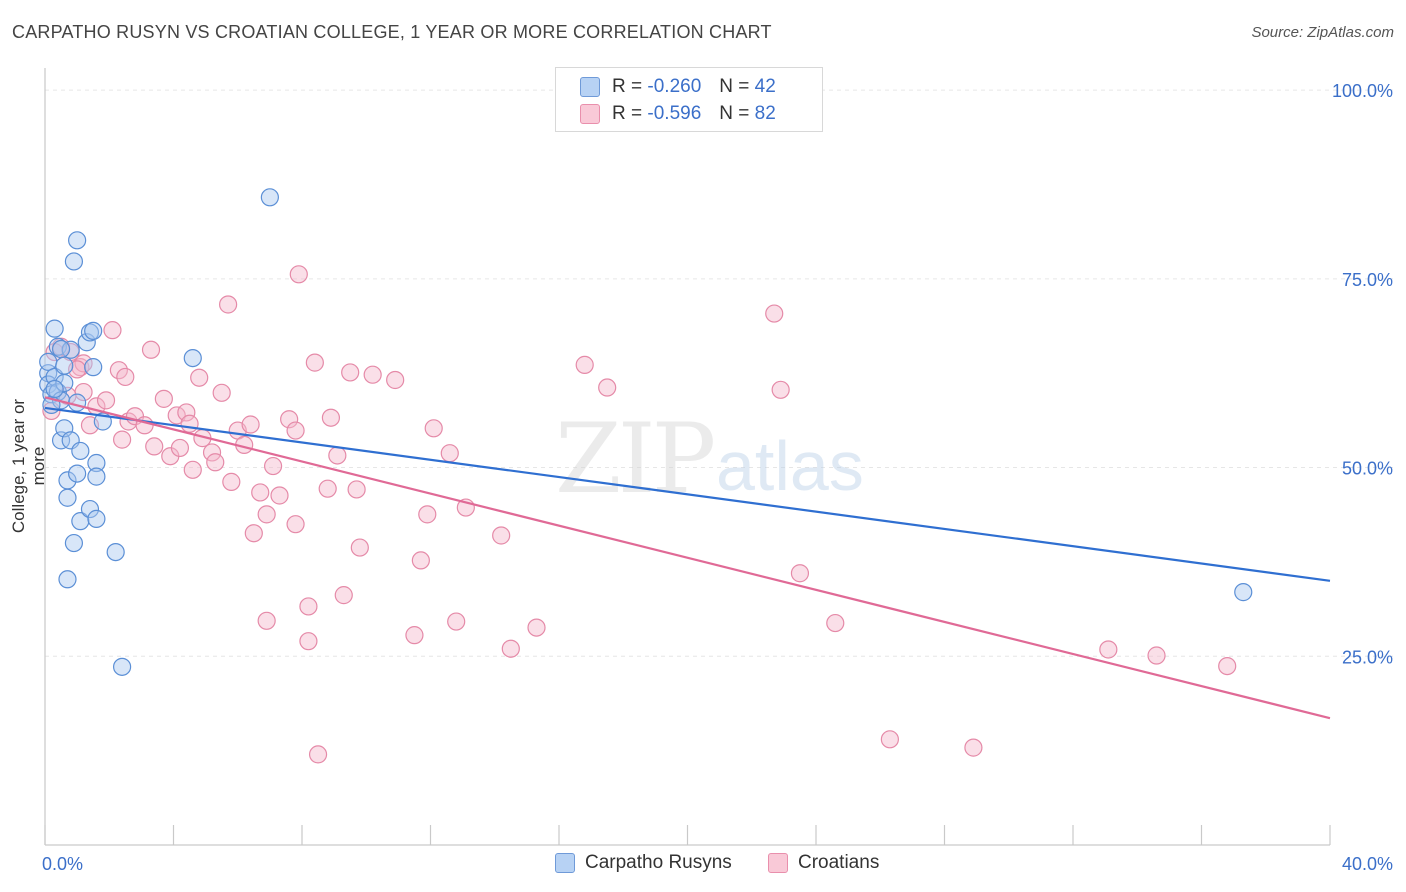  What do you see at coordinates (643, 863) in the screenshot?
I see `legend-item-carpatho-rusyns: Carpatho Rusyns` at bounding box center [643, 863].